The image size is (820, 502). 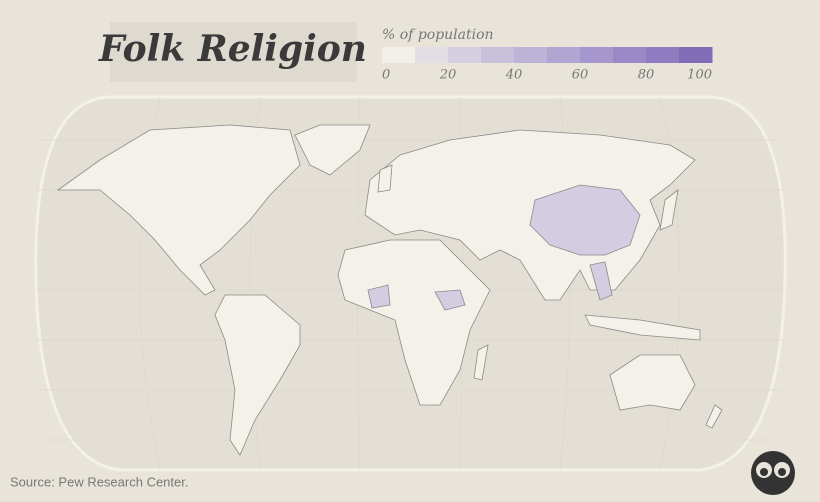 What do you see at coordinates (332, 150) in the screenshot?
I see `greenland` at bounding box center [332, 150].